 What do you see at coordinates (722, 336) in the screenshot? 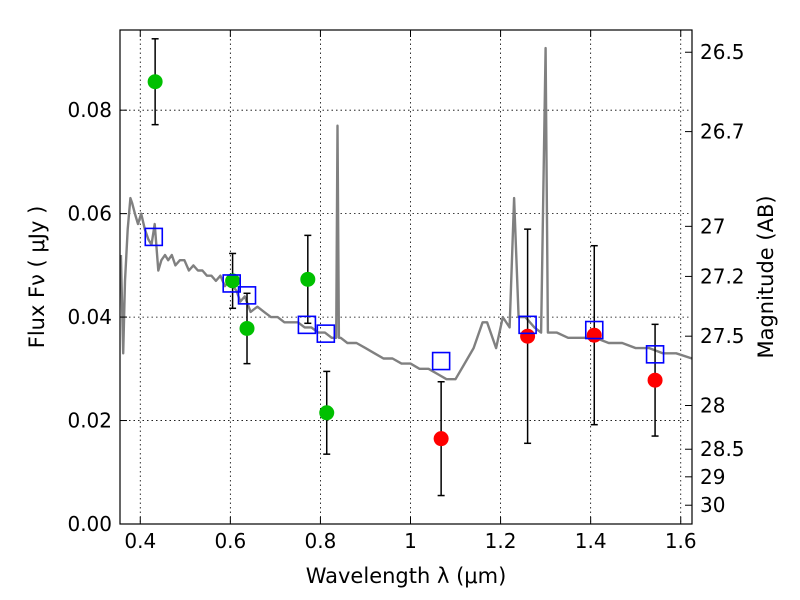
I see `mag-tick-label: 27.5` at bounding box center [722, 336].